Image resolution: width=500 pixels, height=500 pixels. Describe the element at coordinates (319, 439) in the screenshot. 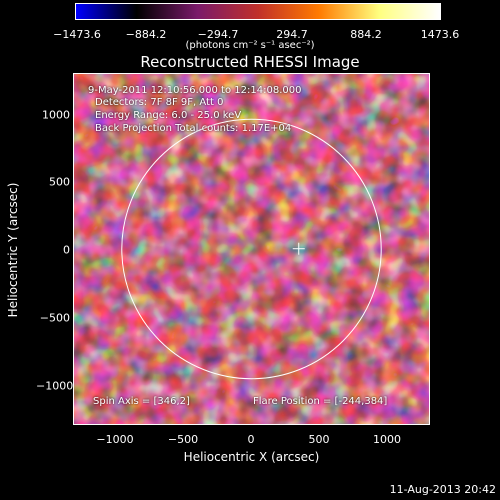

I see `x-tick-label: 500` at that location.